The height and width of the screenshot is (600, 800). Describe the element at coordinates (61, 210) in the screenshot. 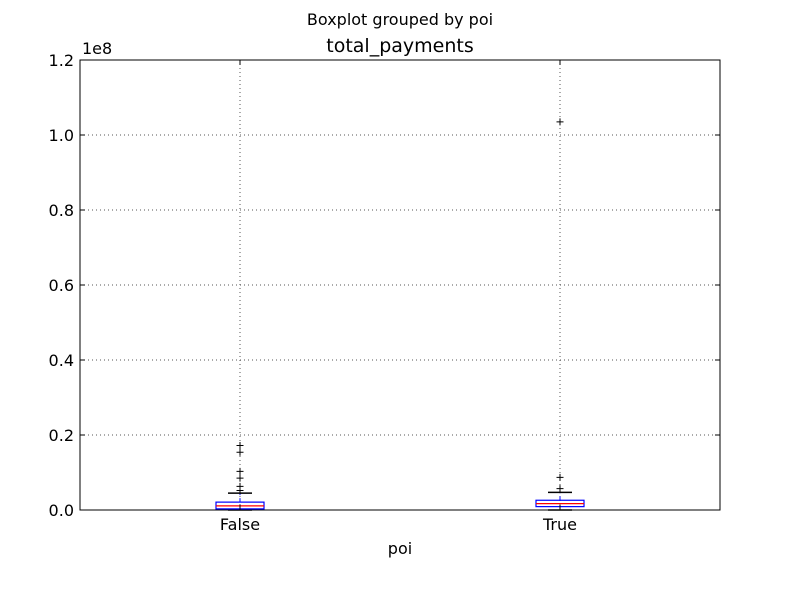

I see `y-tick-label: 0.8` at that location.